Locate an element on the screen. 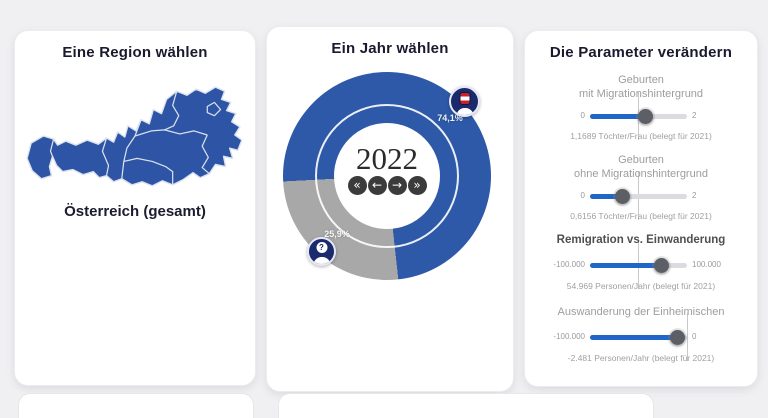  slider-value-label: 0,6156 Töchter/Frau (belegt für 2021) is located at coordinates (641, 216).